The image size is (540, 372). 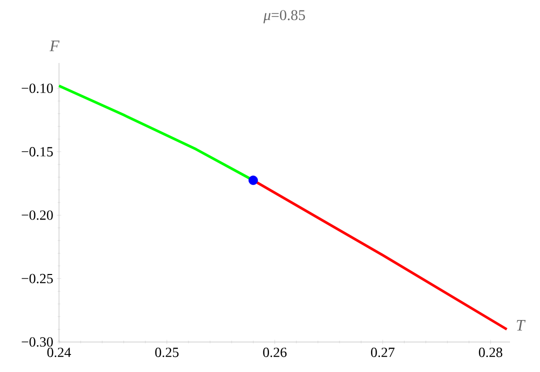 I want to click on chart-title: μ=0.85, so click(x=284, y=17).